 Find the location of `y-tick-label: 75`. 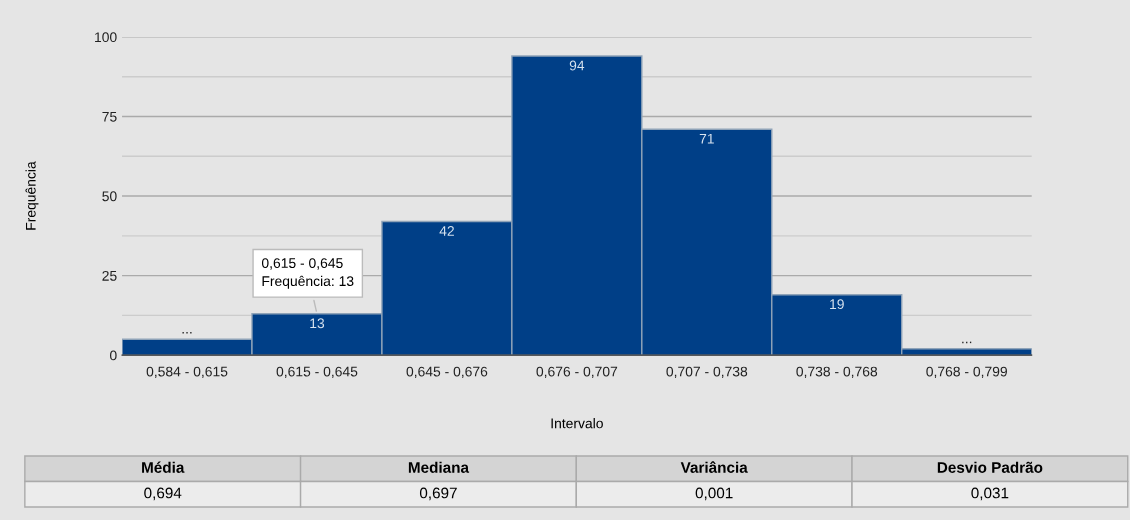

y-tick-label: 75 is located at coordinates (109, 116).